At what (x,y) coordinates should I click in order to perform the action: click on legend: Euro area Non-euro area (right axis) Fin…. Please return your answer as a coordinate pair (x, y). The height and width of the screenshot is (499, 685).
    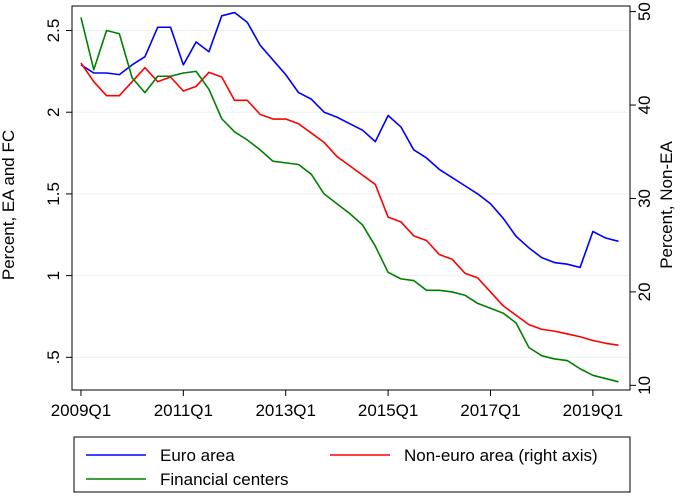
    Looking at the image, I should click on (352, 464).